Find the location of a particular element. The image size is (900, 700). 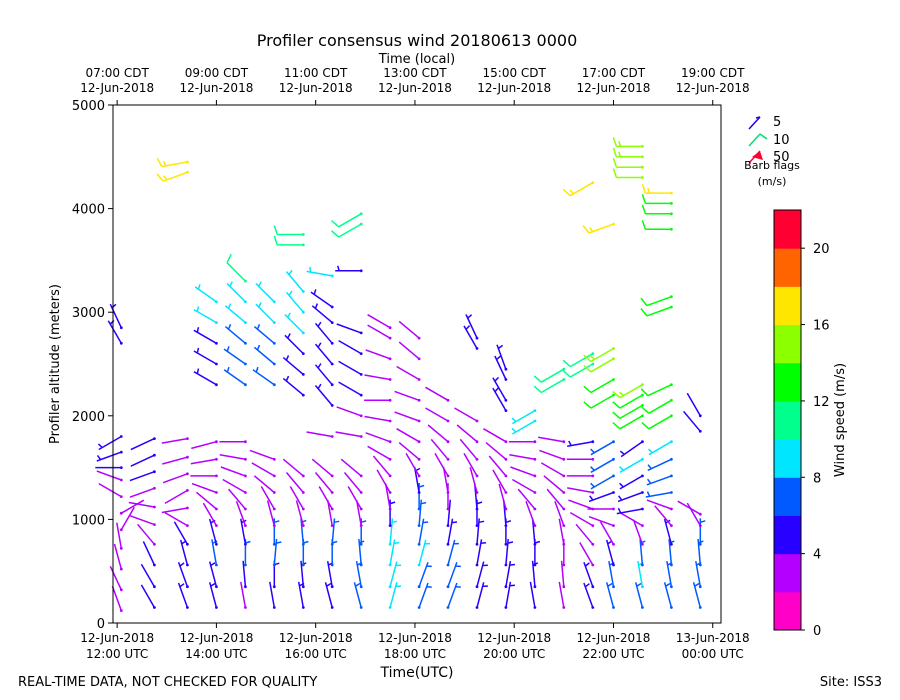

y-tick-label: 5000 is located at coordinates (88, 106).